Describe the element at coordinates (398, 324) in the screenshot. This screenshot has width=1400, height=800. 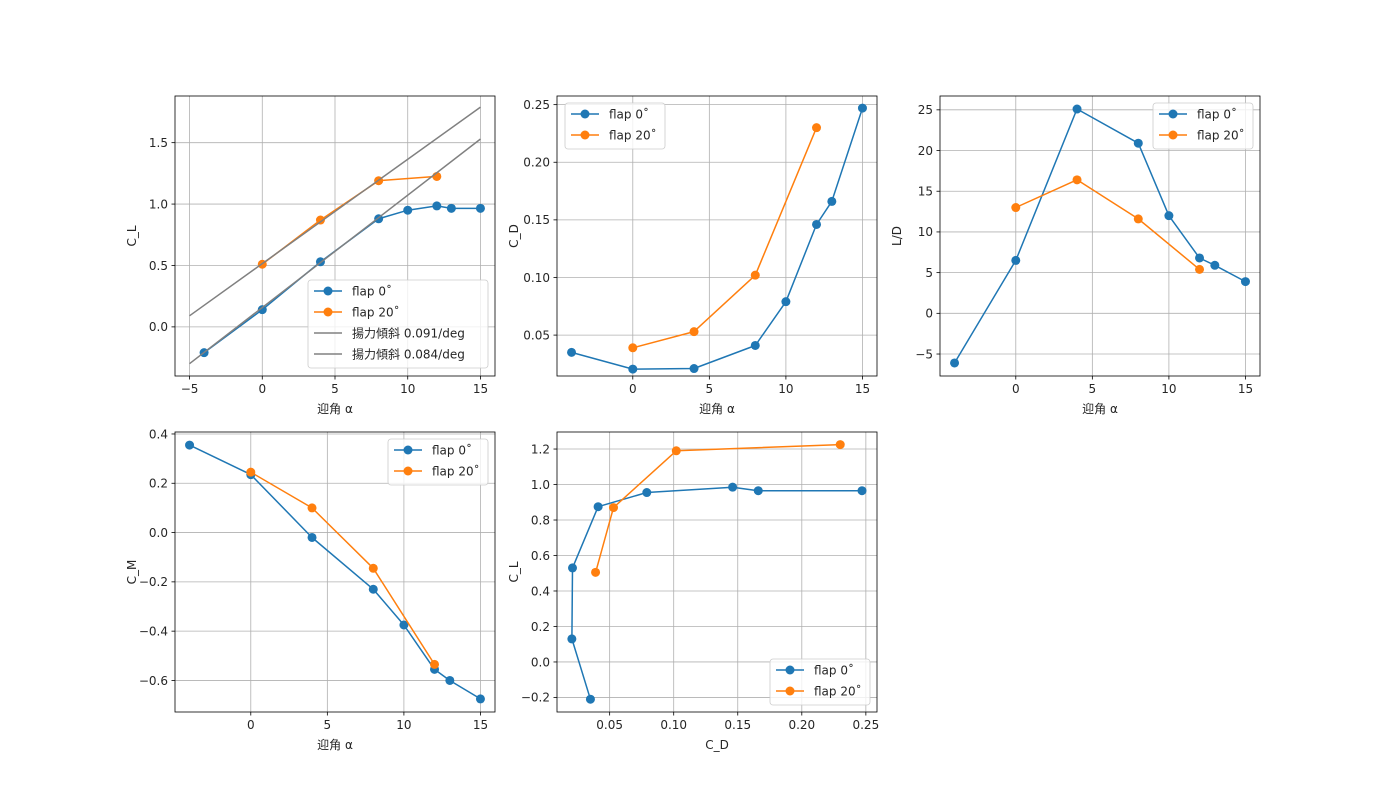
I see `legend-frame` at that location.